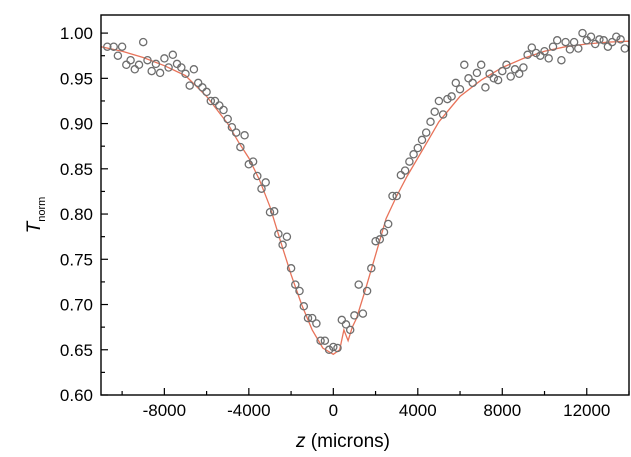 The image size is (631, 457). I want to click on y-axis-label-symbol: T, so click(34, 226).